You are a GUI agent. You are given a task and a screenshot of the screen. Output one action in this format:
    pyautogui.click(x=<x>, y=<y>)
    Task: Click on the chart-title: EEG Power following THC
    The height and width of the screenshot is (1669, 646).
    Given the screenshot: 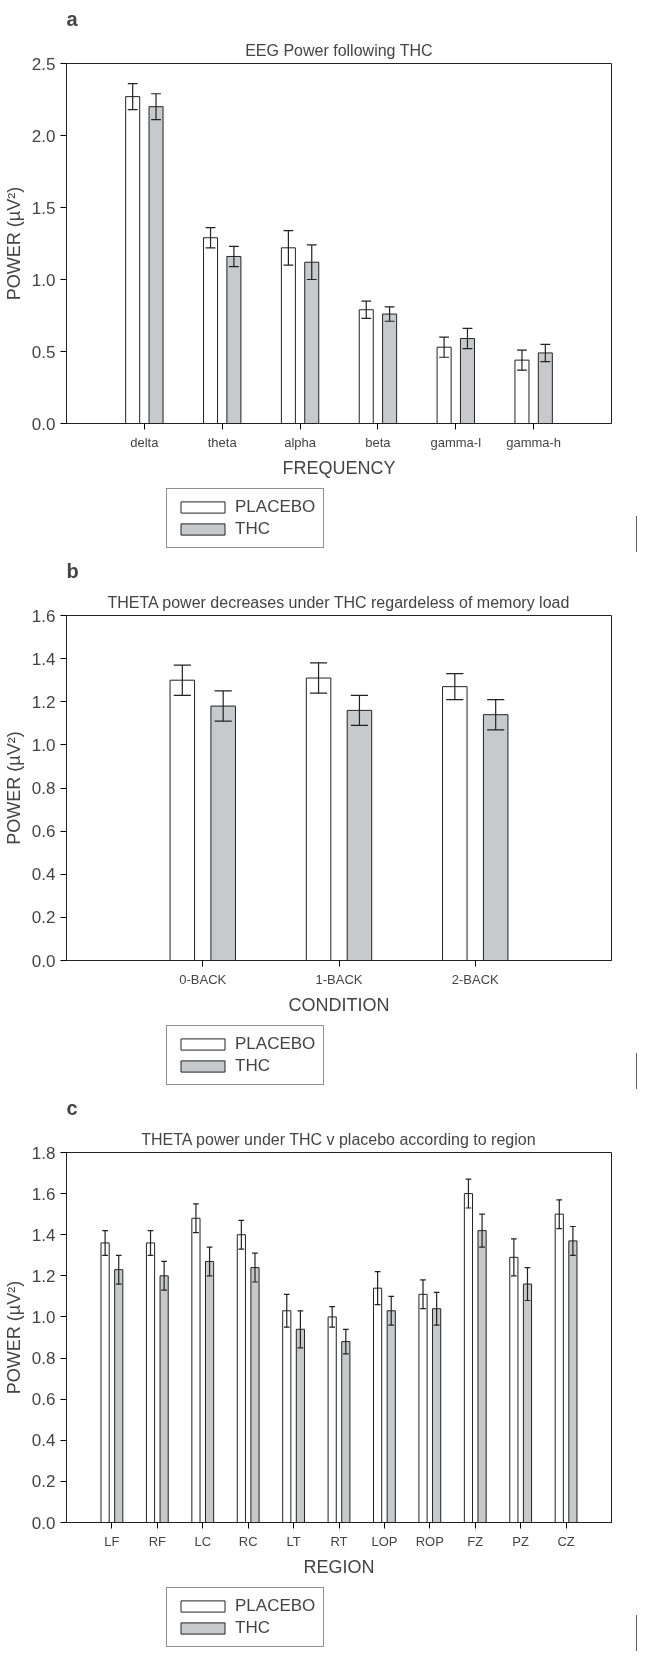 What is the action you would take?
    pyautogui.click(x=339, y=50)
    